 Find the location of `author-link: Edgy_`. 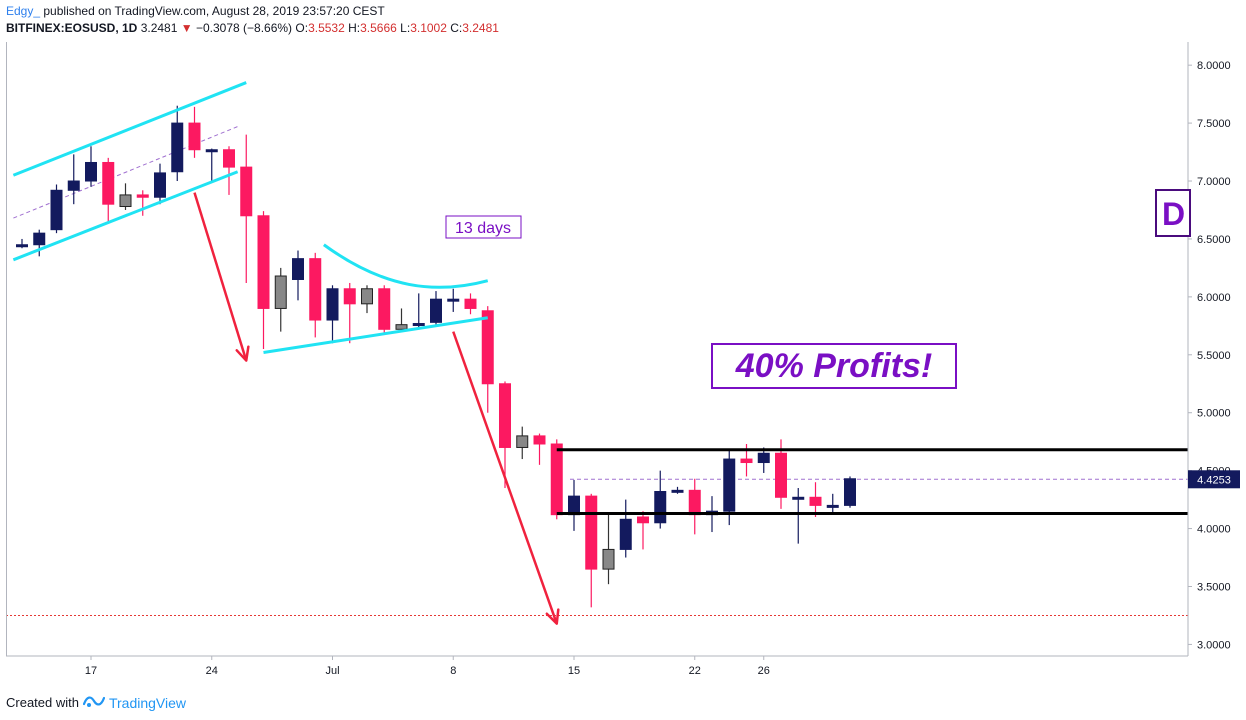

author-link: Edgy_ is located at coordinates (23, 11).